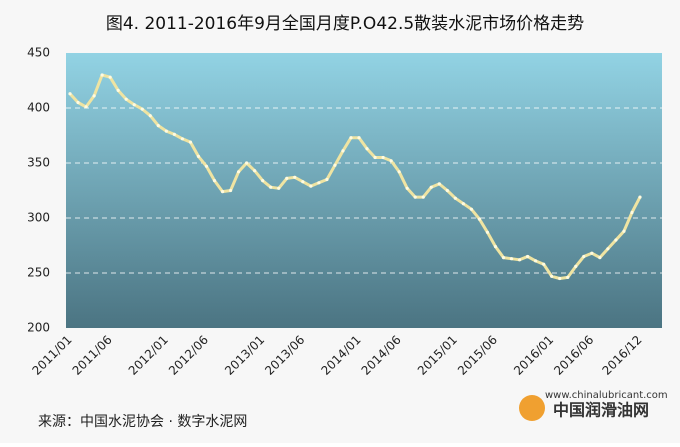 The image size is (680, 447). I want to click on y-tick-label: 200, so click(38, 328).